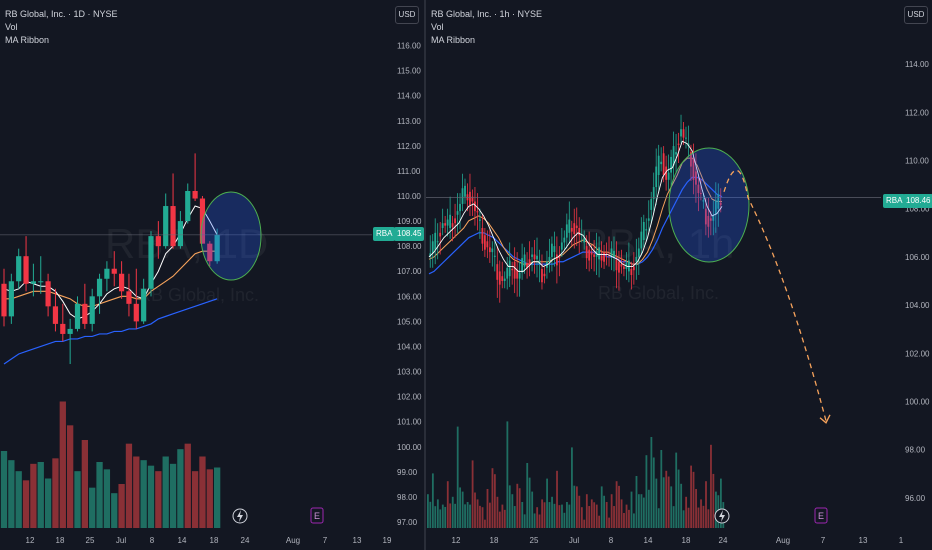 This screenshot has width=932, height=550. I want to click on last-price-tag: 108.45, so click(409, 234).